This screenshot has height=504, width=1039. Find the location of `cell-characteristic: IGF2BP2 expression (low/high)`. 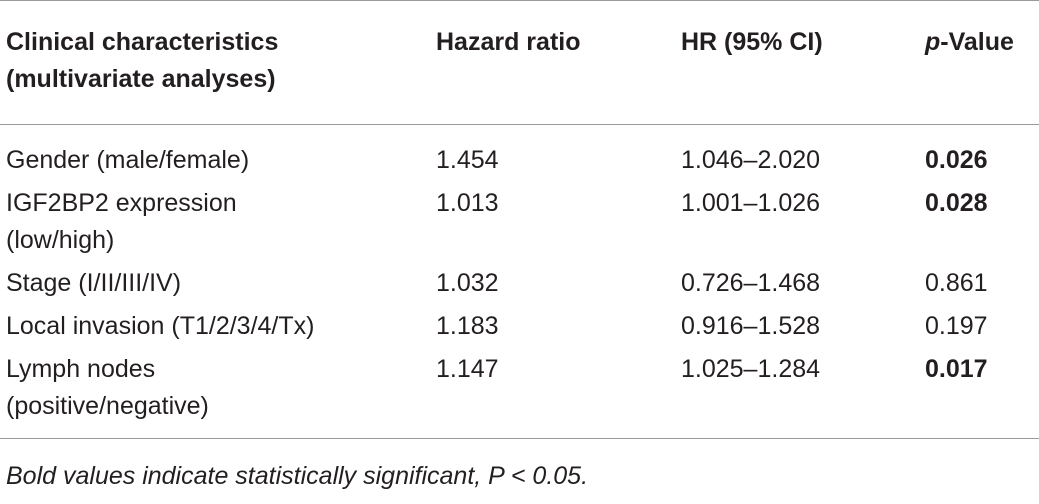

cell-characteristic: IGF2BP2 expression (low/high) is located at coordinates (215, 222).